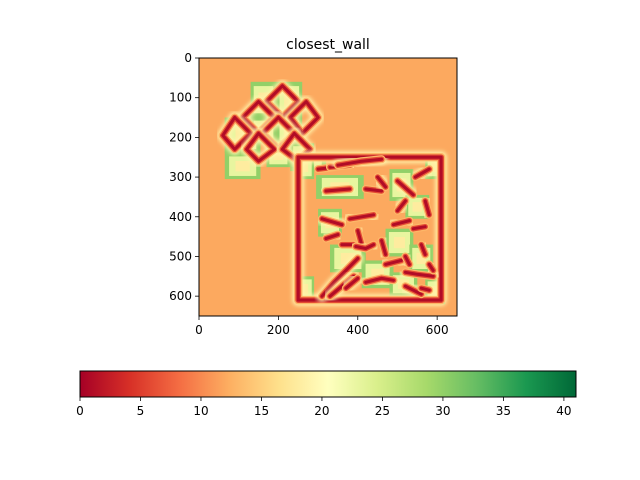 The height and width of the screenshot is (480, 640). Describe the element at coordinates (180, 98) in the screenshot. I see `y-tick-label: 100` at that location.